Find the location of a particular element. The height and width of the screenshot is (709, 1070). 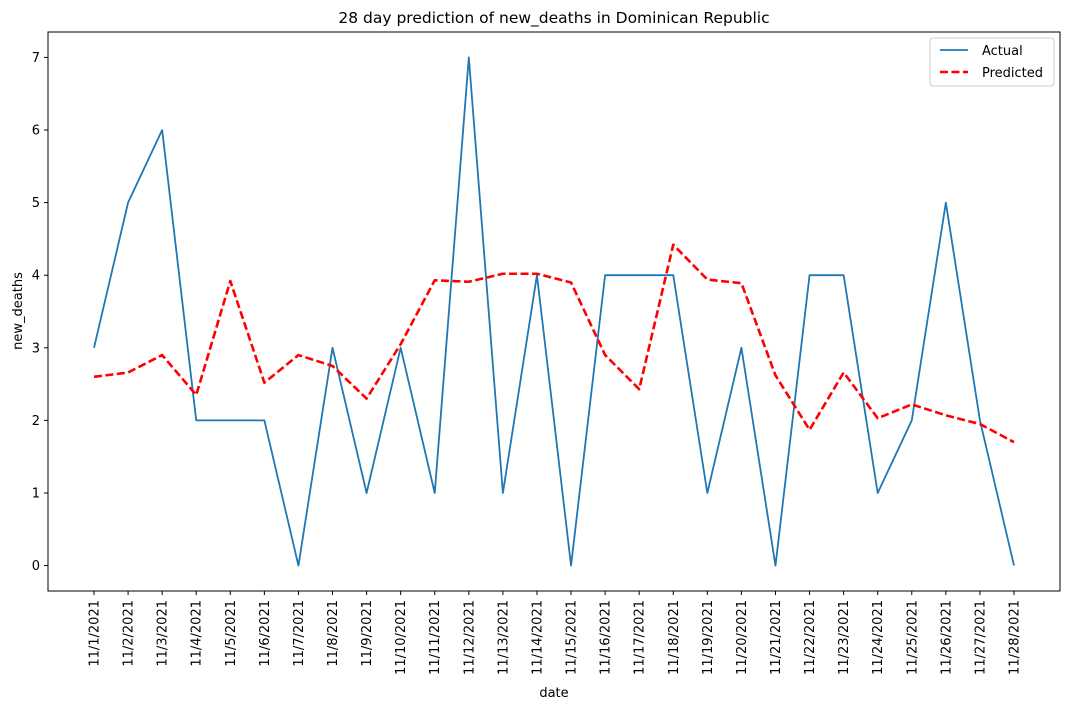

x-tick-label: 11/17/2021 is located at coordinates (640, 637).